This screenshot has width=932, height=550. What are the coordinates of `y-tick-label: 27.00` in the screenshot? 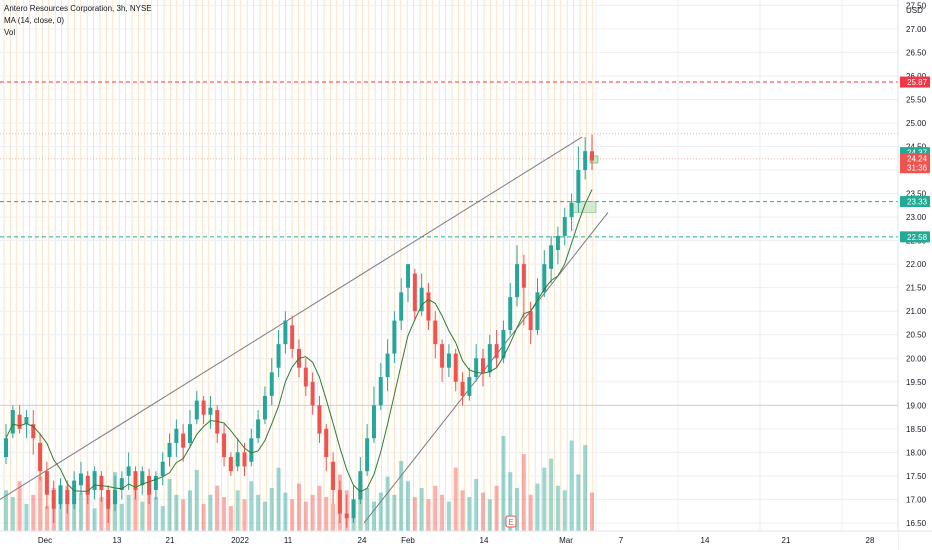 It's located at (916, 29).